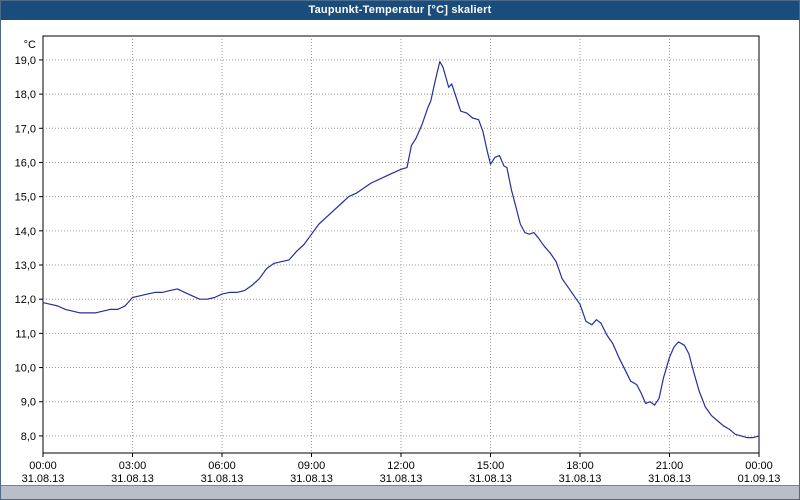 This screenshot has width=800, height=500. What do you see at coordinates (25, 300) in the screenshot?
I see `y-tick-label: 12,0` at bounding box center [25, 300].